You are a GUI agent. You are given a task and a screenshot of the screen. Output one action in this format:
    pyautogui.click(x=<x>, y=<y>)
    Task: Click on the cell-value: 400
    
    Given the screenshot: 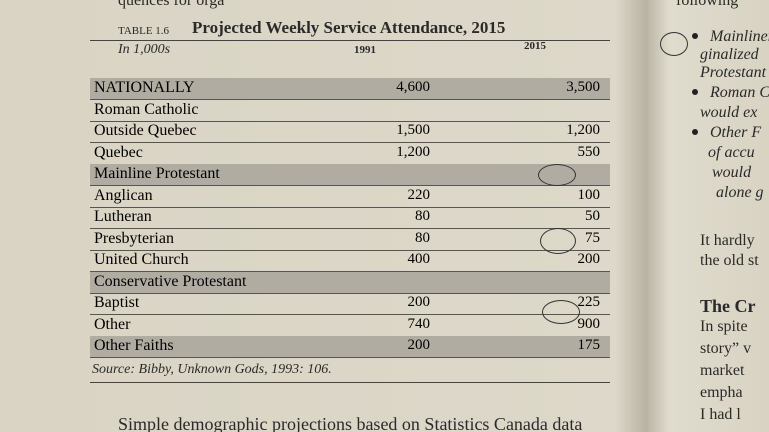 What is the action you would take?
    pyautogui.click(x=419, y=259)
    